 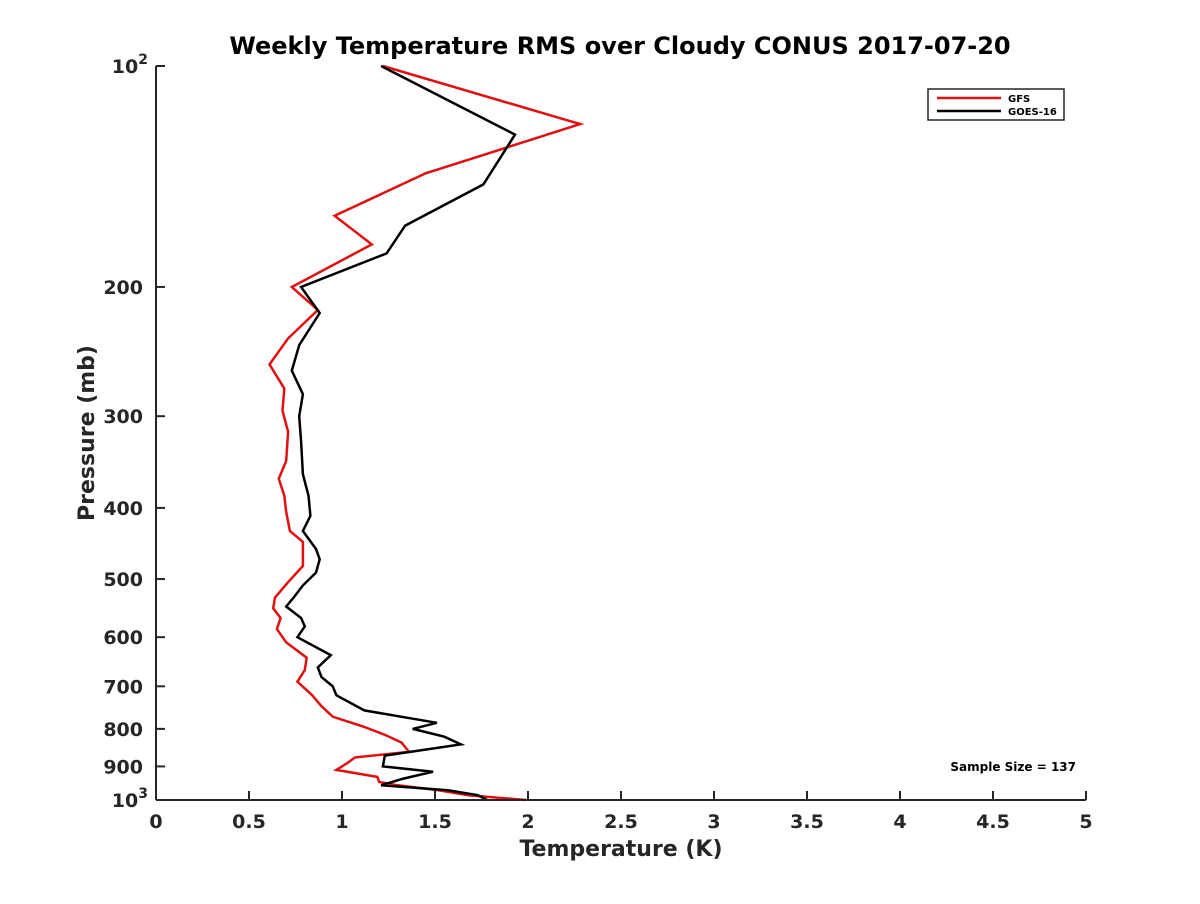 I want to click on y-tick-label-power: 10³, so click(x=130, y=799).